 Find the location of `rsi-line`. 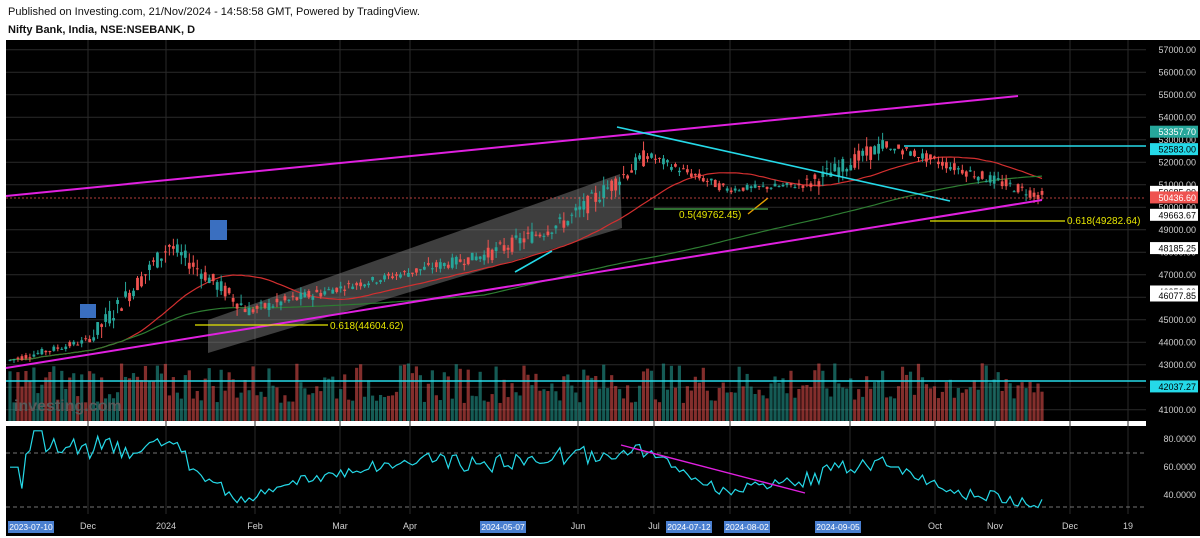

rsi-line is located at coordinates (526, 469).